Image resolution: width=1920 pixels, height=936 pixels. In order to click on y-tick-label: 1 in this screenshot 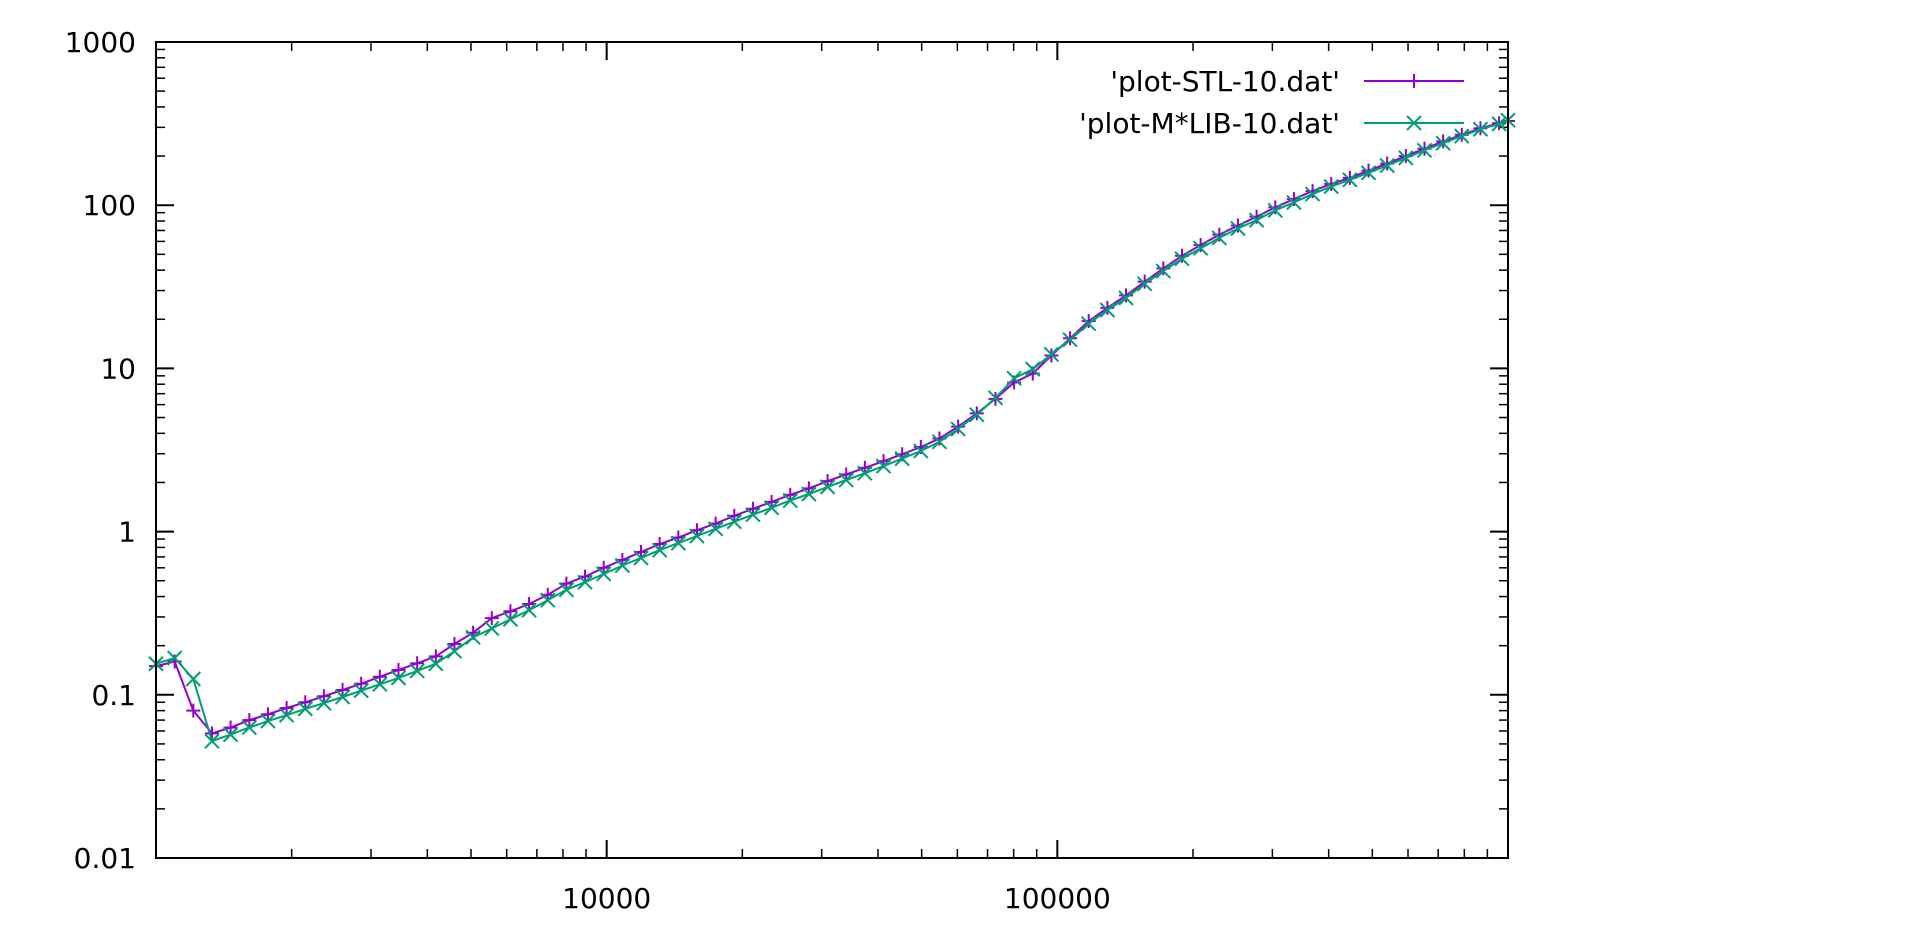, I will do `click(127, 532)`.